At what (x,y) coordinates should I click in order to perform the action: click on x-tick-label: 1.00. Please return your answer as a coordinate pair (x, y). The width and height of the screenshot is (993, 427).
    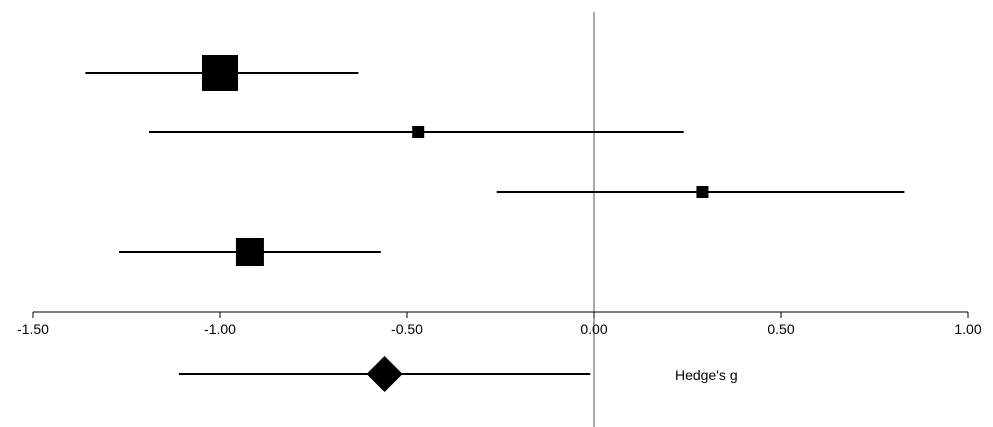
    Looking at the image, I should click on (967, 329).